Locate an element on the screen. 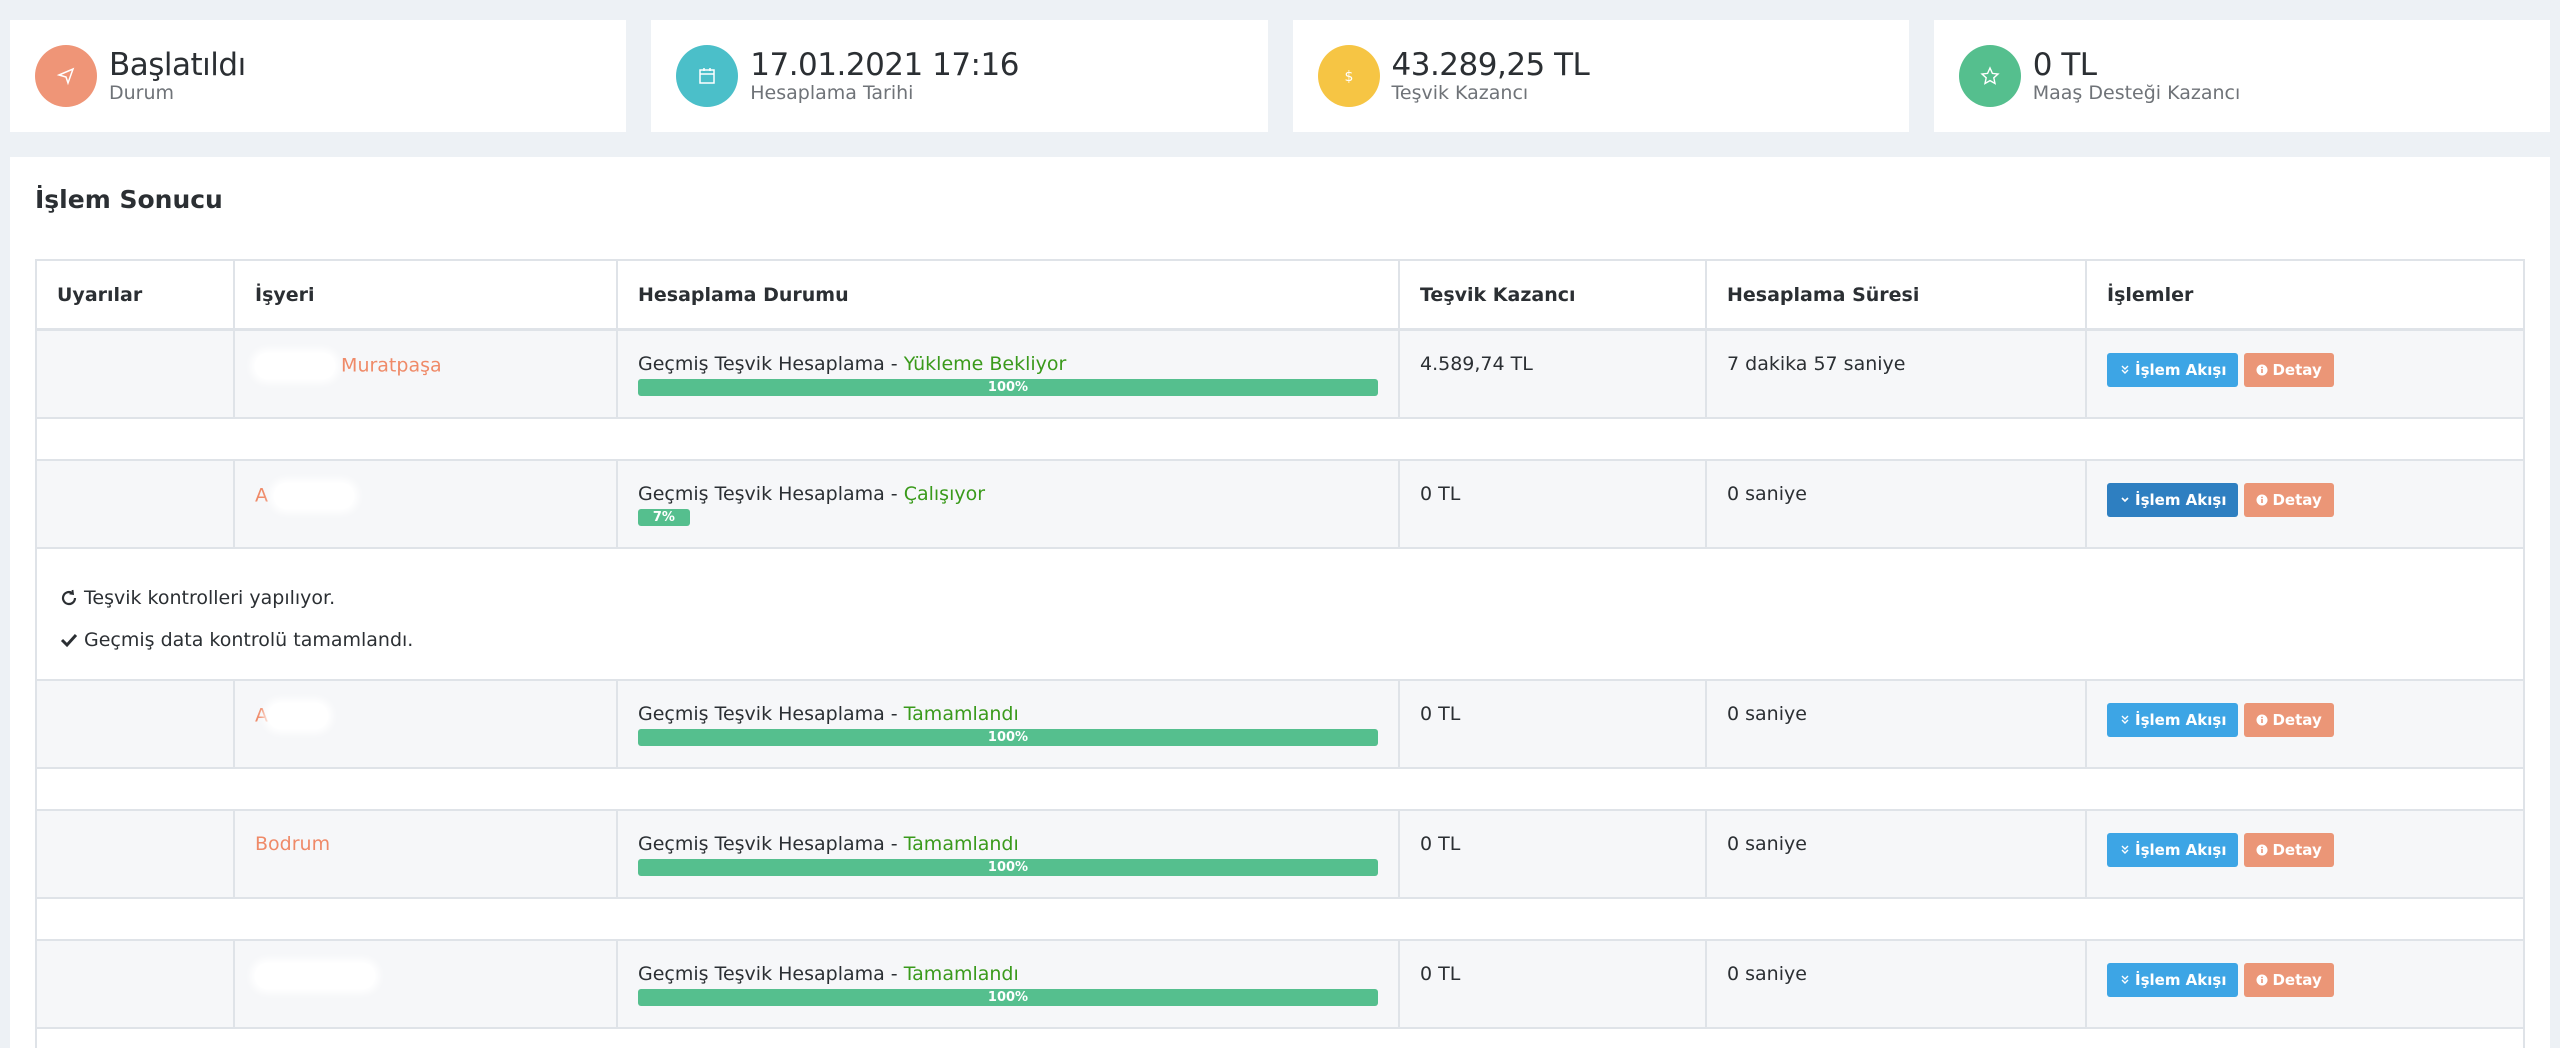  chevron-down-icon is located at coordinates (2125, 500).